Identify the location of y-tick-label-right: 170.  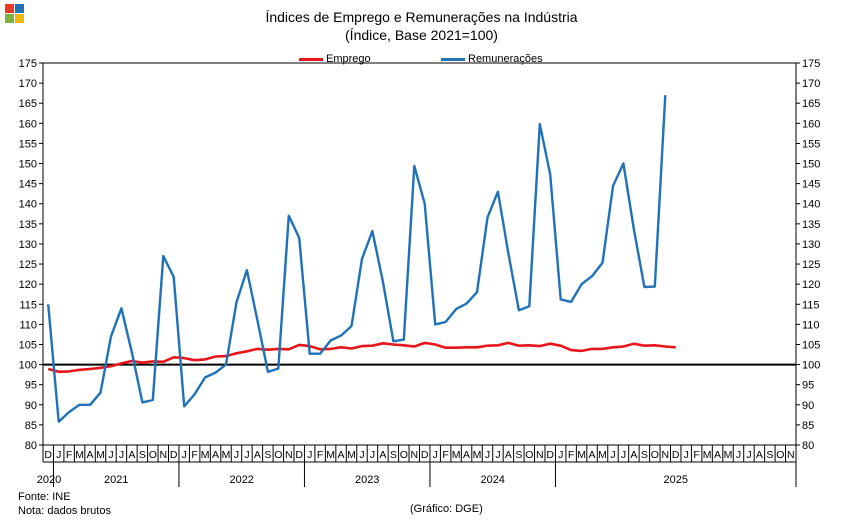
(811, 84).